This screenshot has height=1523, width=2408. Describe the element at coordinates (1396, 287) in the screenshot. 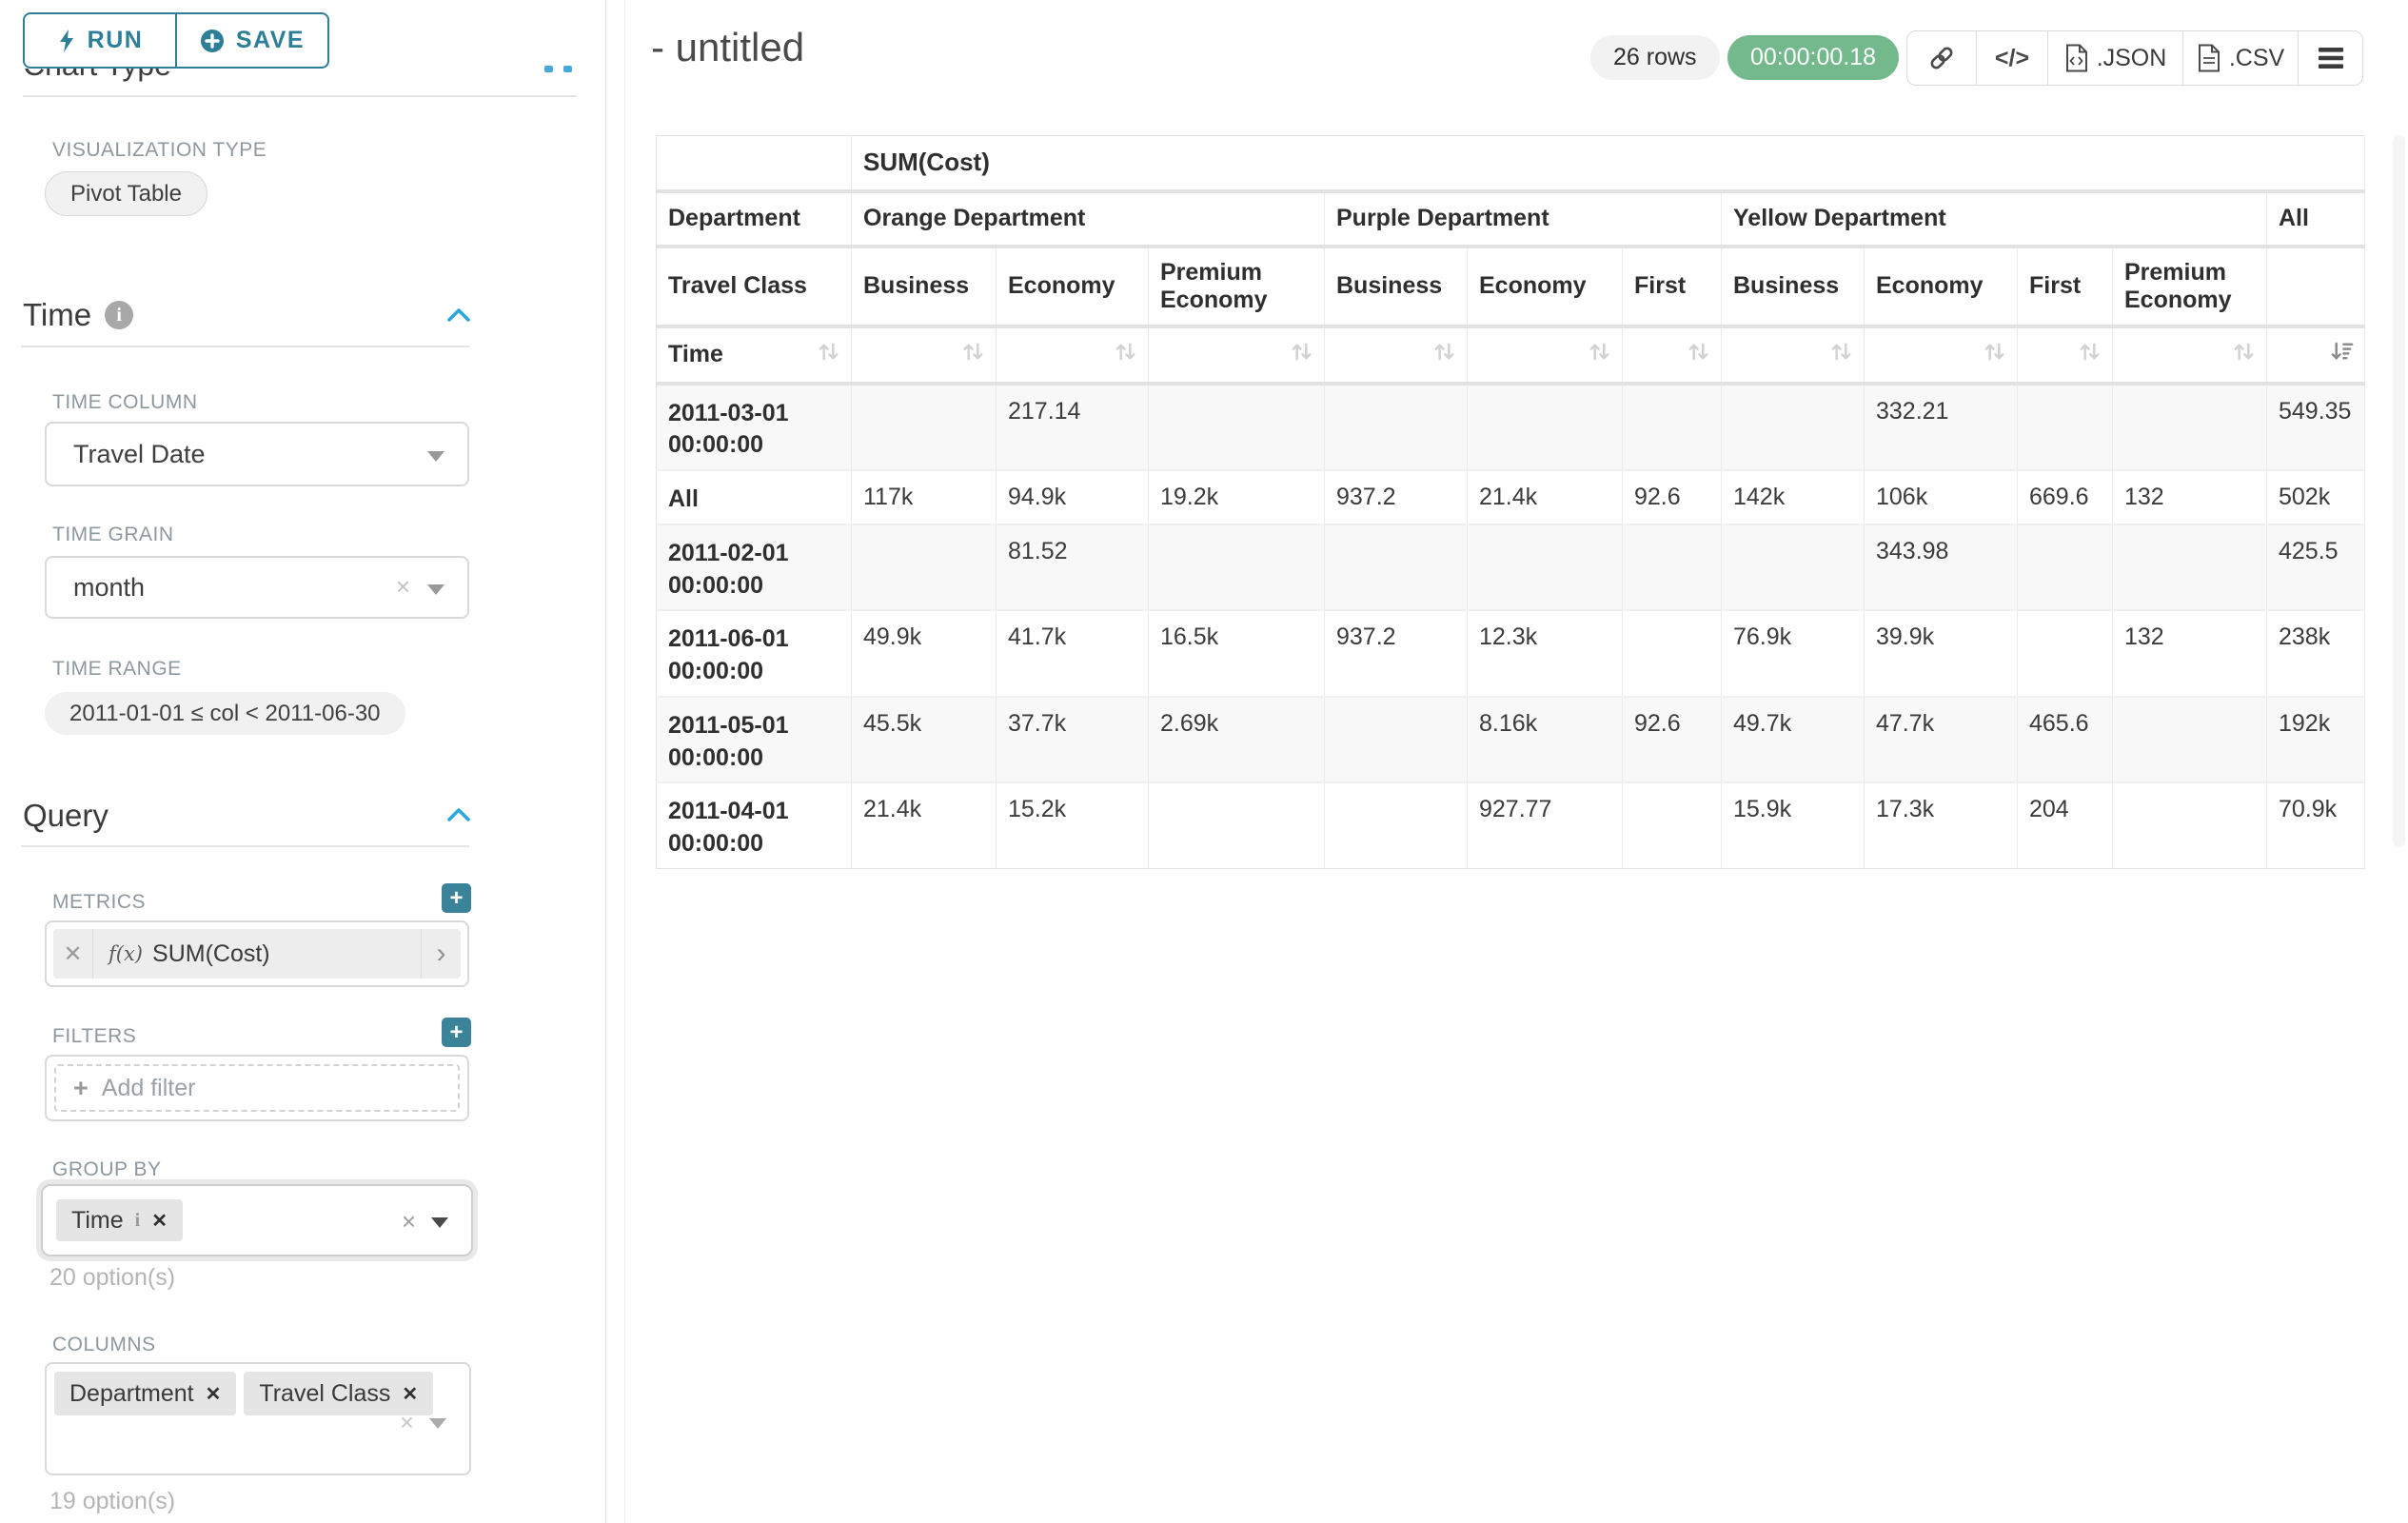

I see `pivot-class-header: Business` at that location.